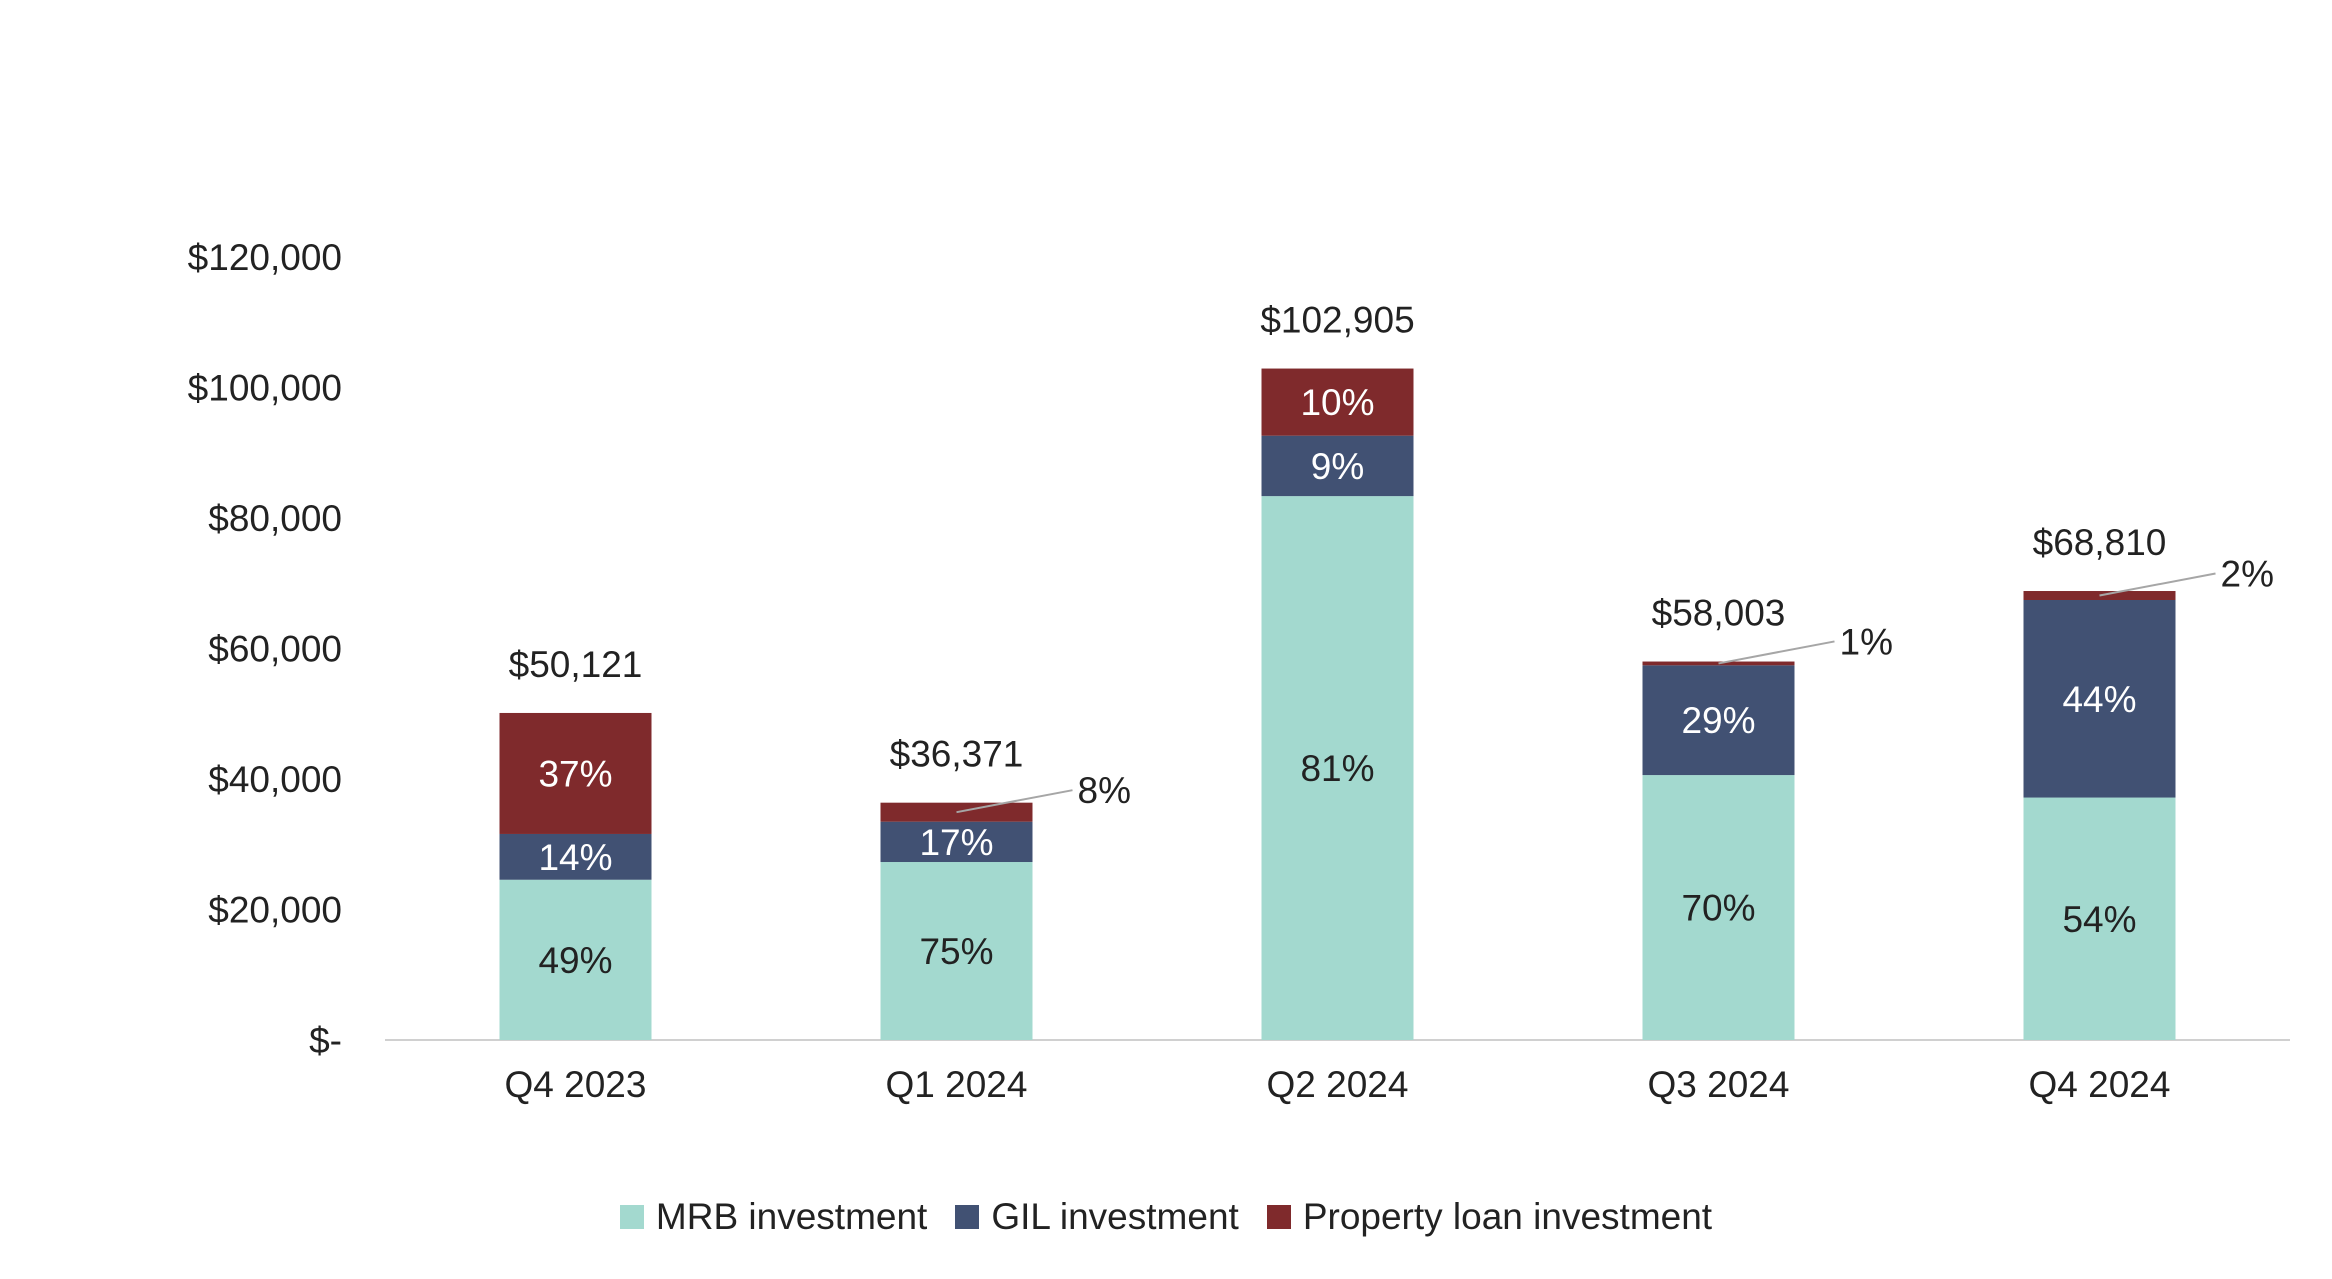 This screenshot has width=2332, height=1279. What do you see at coordinates (957, 1084) in the screenshot?
I see `x-tick-label: Q1 2024` at bounding box center [957, 1084].